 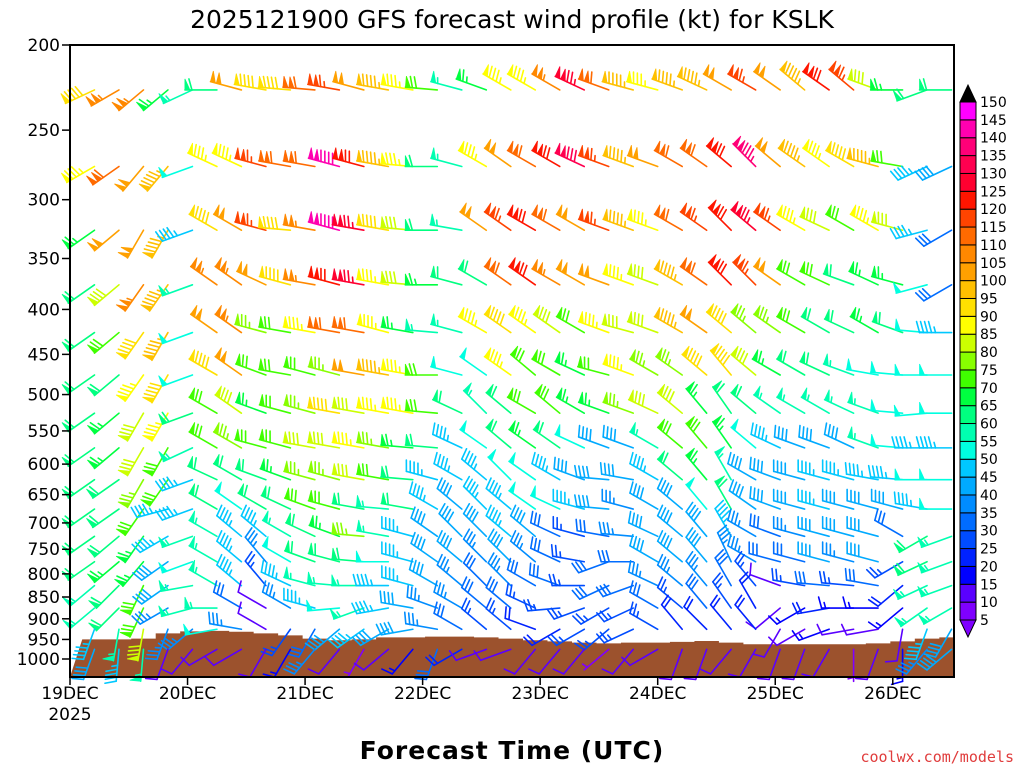 I want to click on y-tick-label: 450, so click(x=44, y=355).